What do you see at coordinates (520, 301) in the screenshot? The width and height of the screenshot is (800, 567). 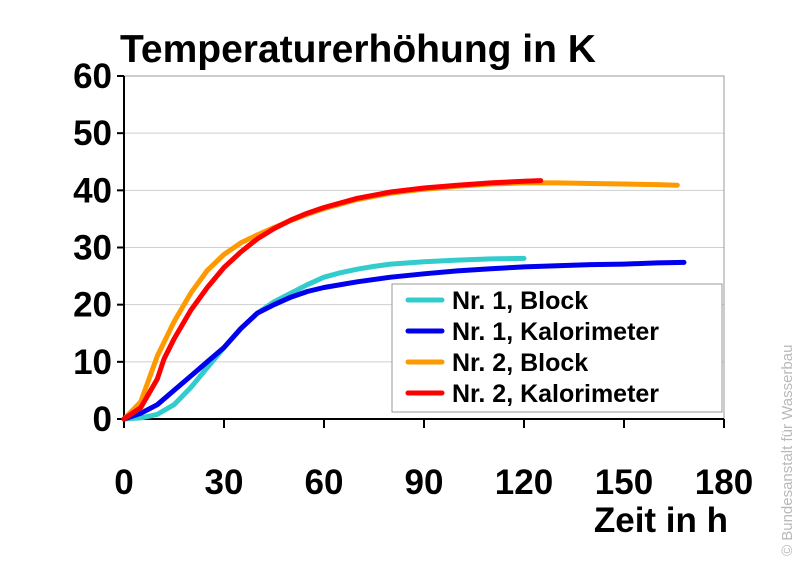 I see `legend-label: Nr. 1, Block` at bounding box center [520, 301].